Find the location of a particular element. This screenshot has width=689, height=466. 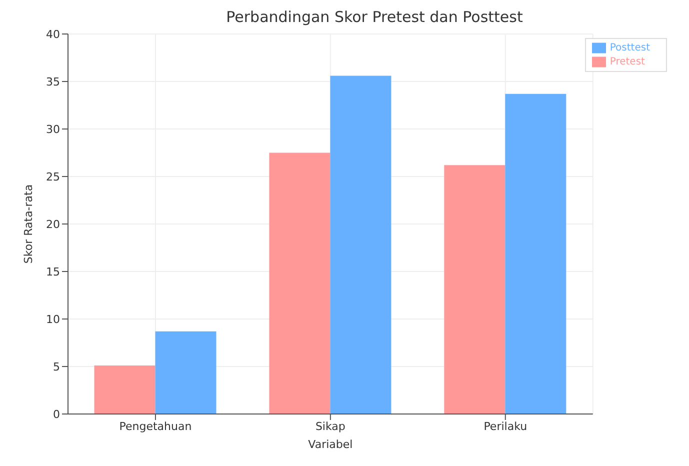

y-tick-label: 40 is located at coordinates (53, 34).